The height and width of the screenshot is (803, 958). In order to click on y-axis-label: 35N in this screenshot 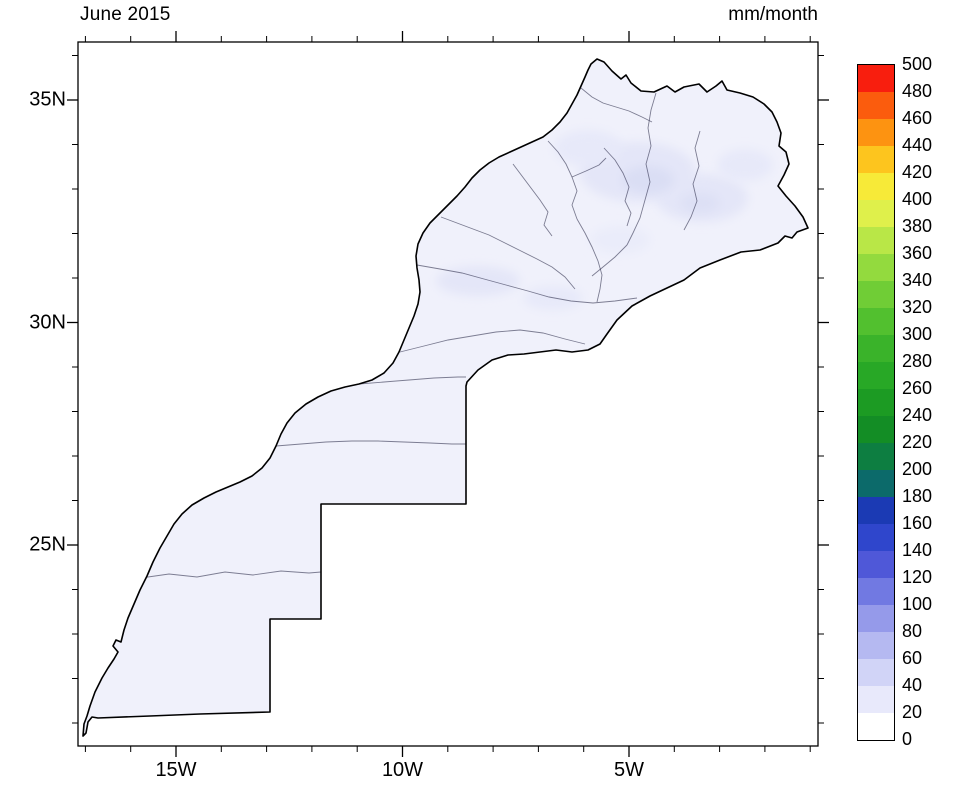, I will do `click(47, 99)`.